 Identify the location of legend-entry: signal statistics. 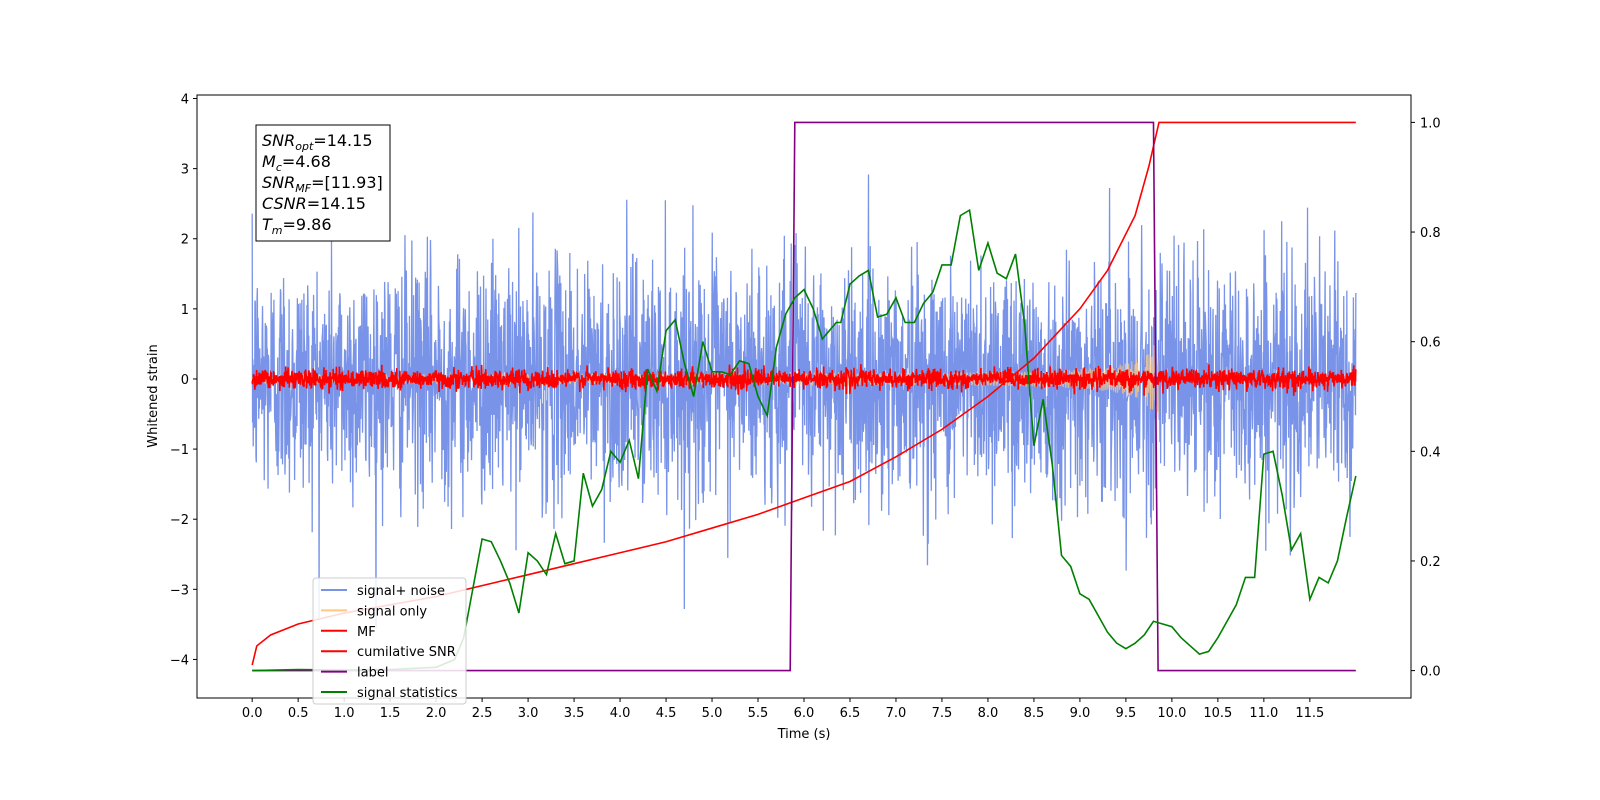
(407, 693).